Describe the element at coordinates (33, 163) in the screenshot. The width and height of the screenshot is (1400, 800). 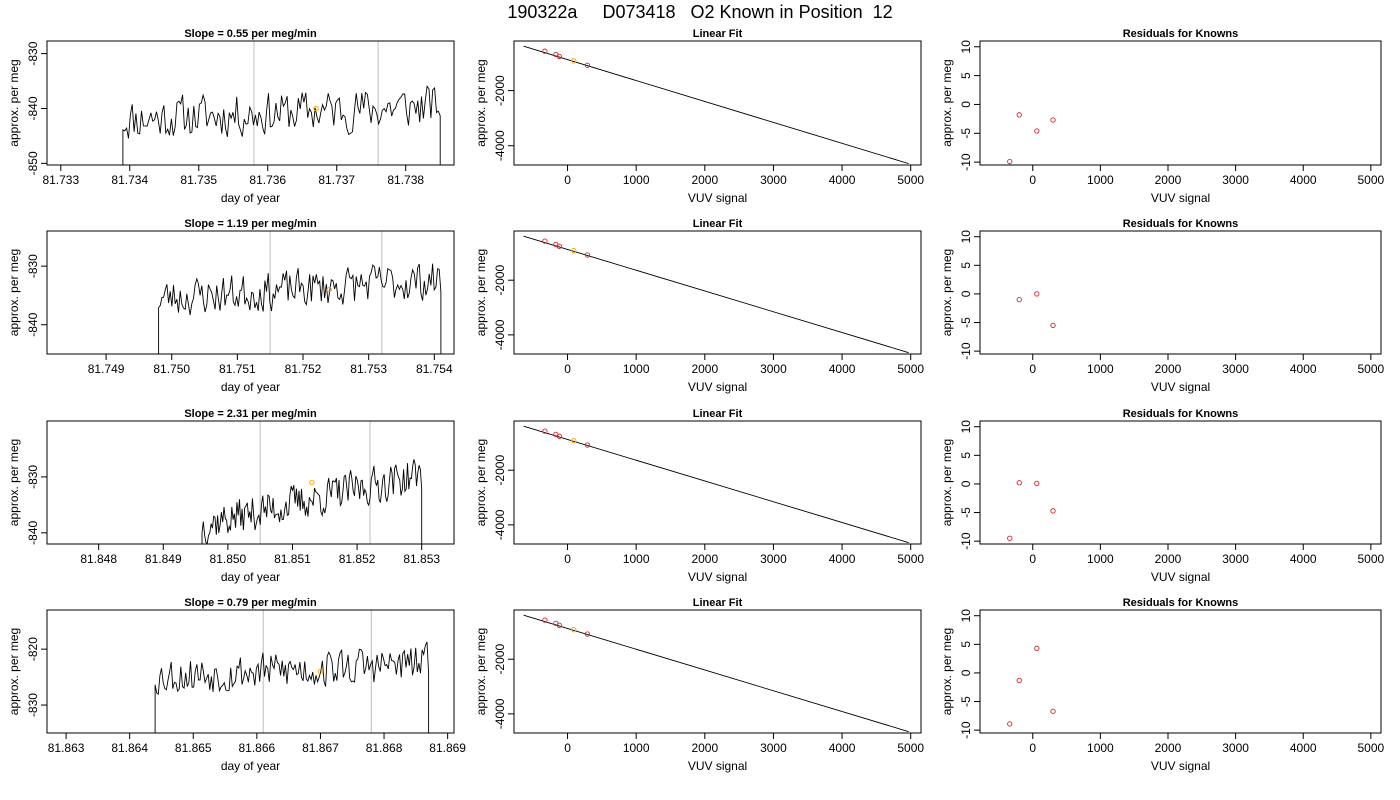
I see `y-tick-label: -850` at that location.